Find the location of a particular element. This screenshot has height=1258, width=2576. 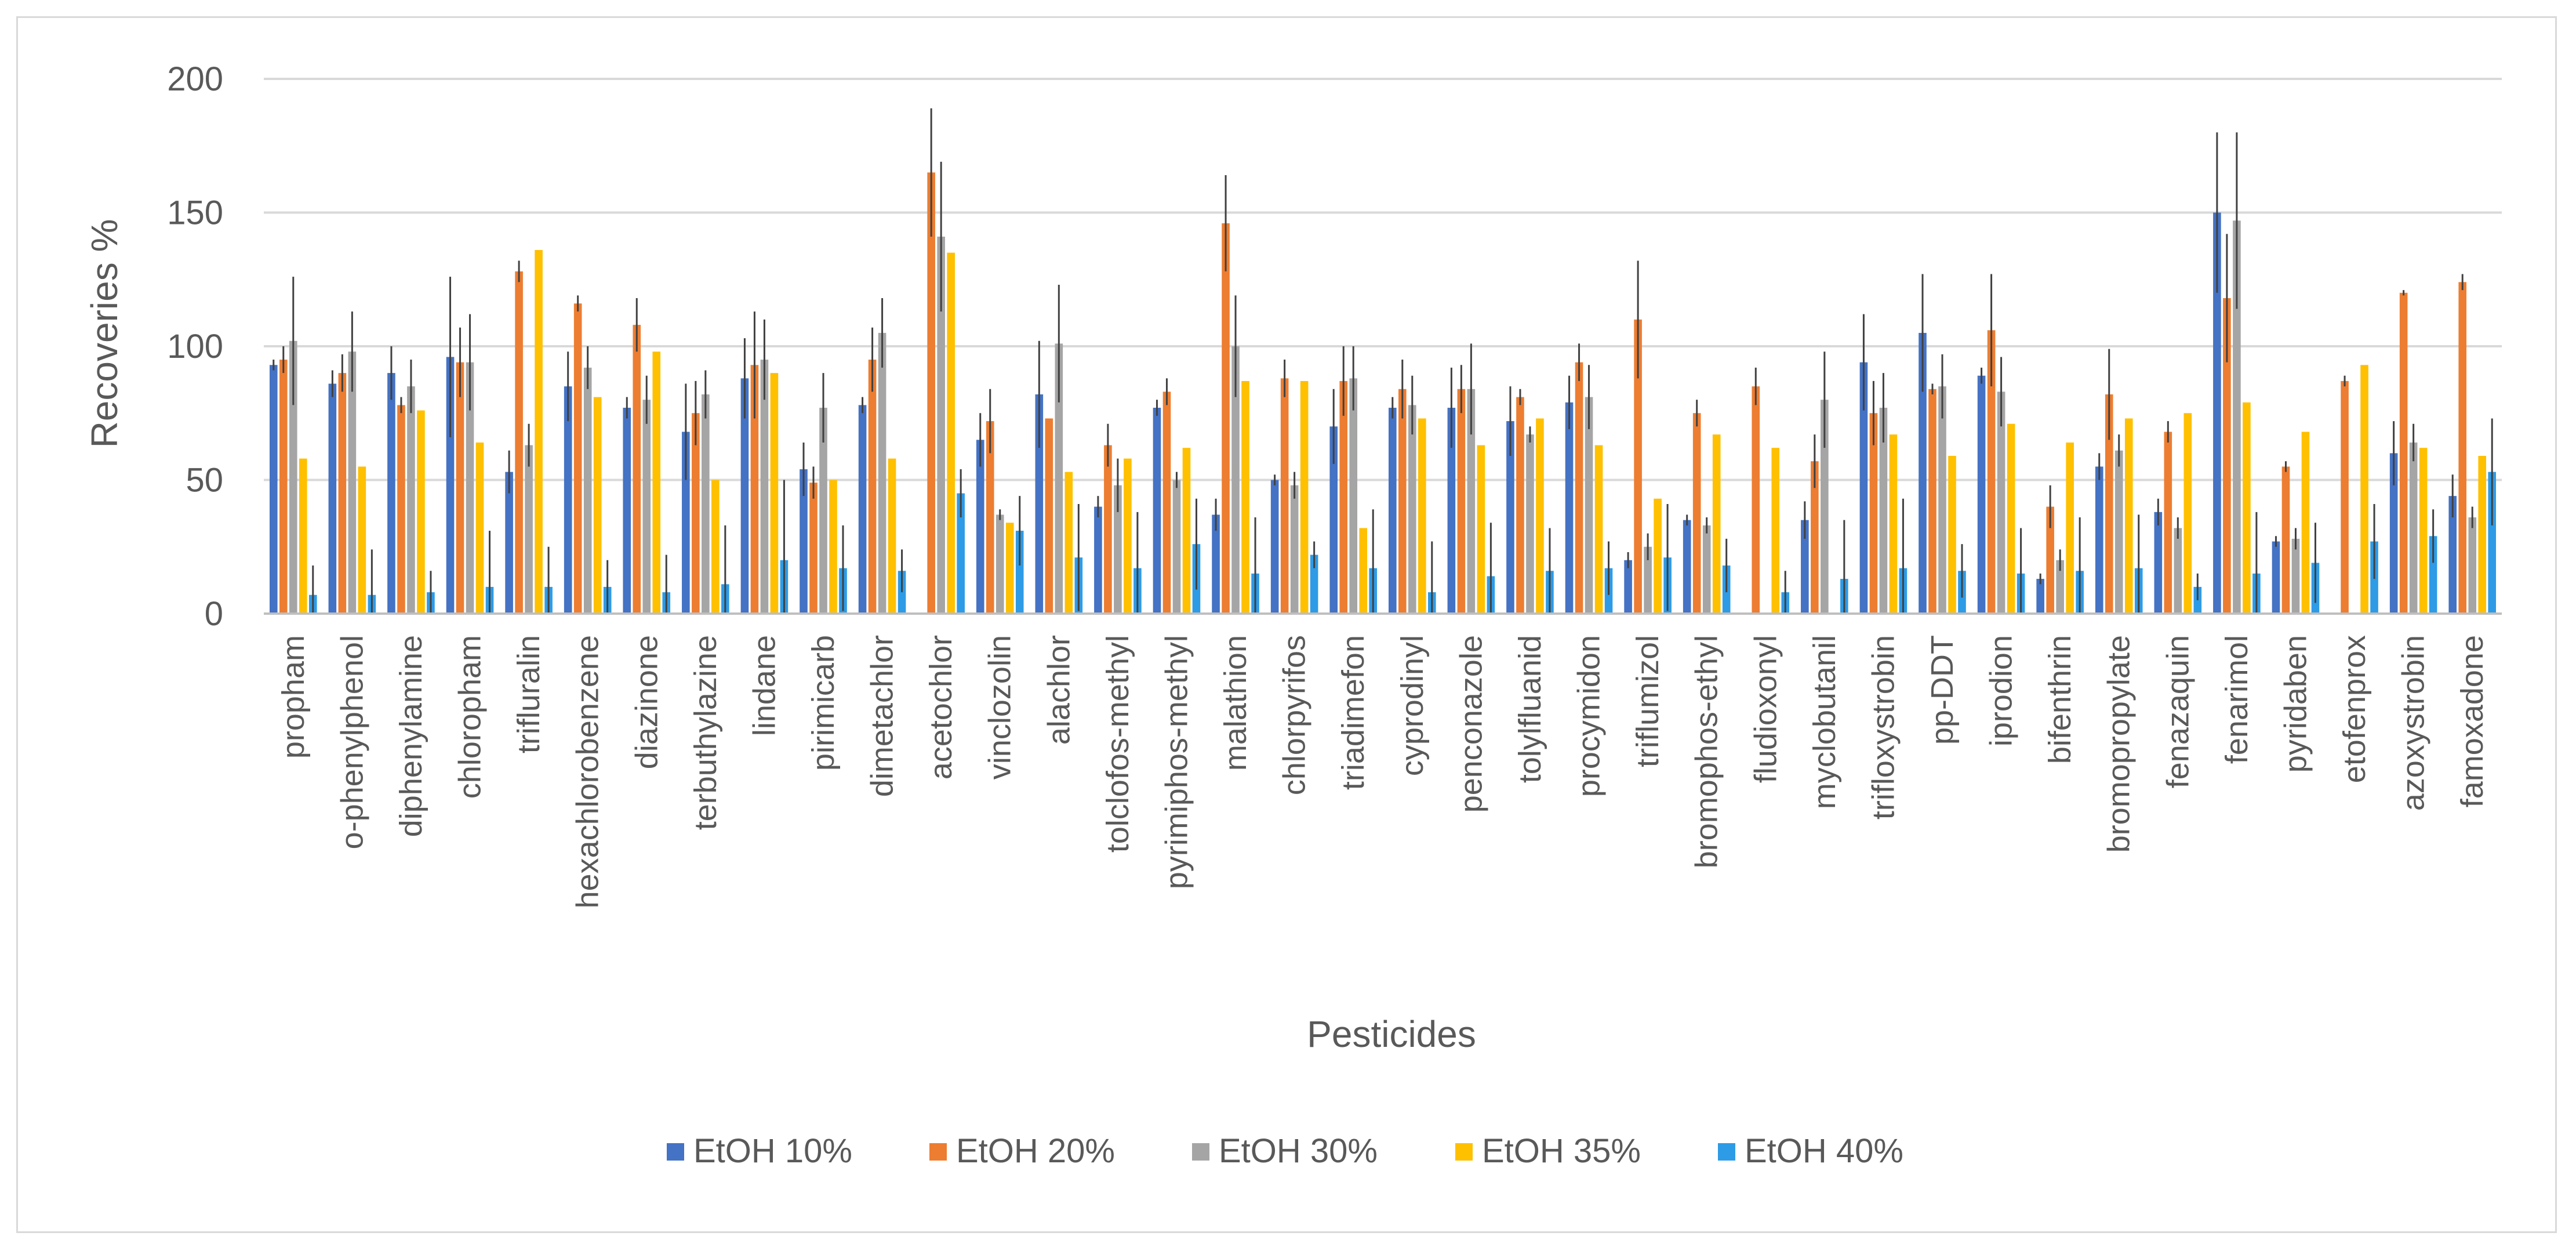

y-axis-title: Recoveries % is located at coordinates (104, 333).